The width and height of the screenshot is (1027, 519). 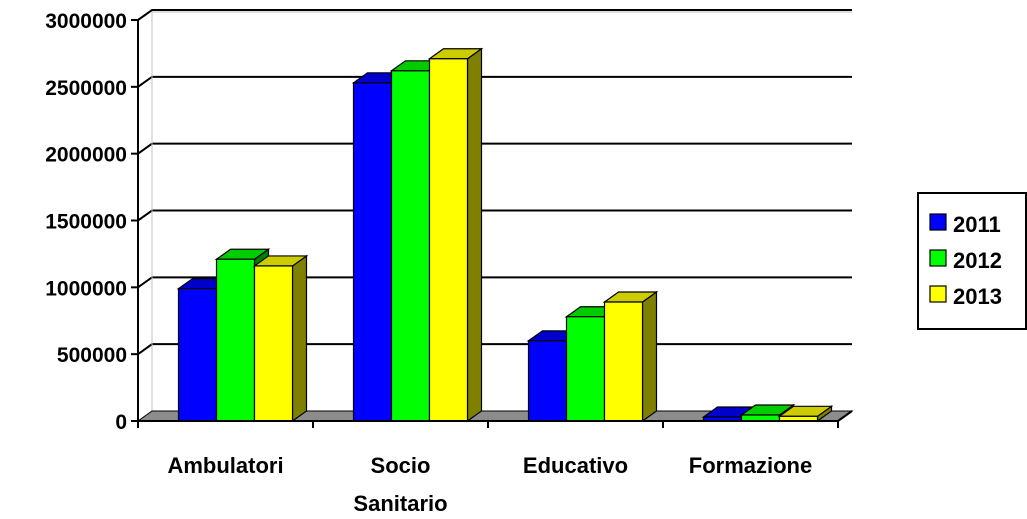 What do you see at coordinates (86, 21) in the screenshot?
I see `y-tick-label: 3000000` at bounding box center [86, 21].